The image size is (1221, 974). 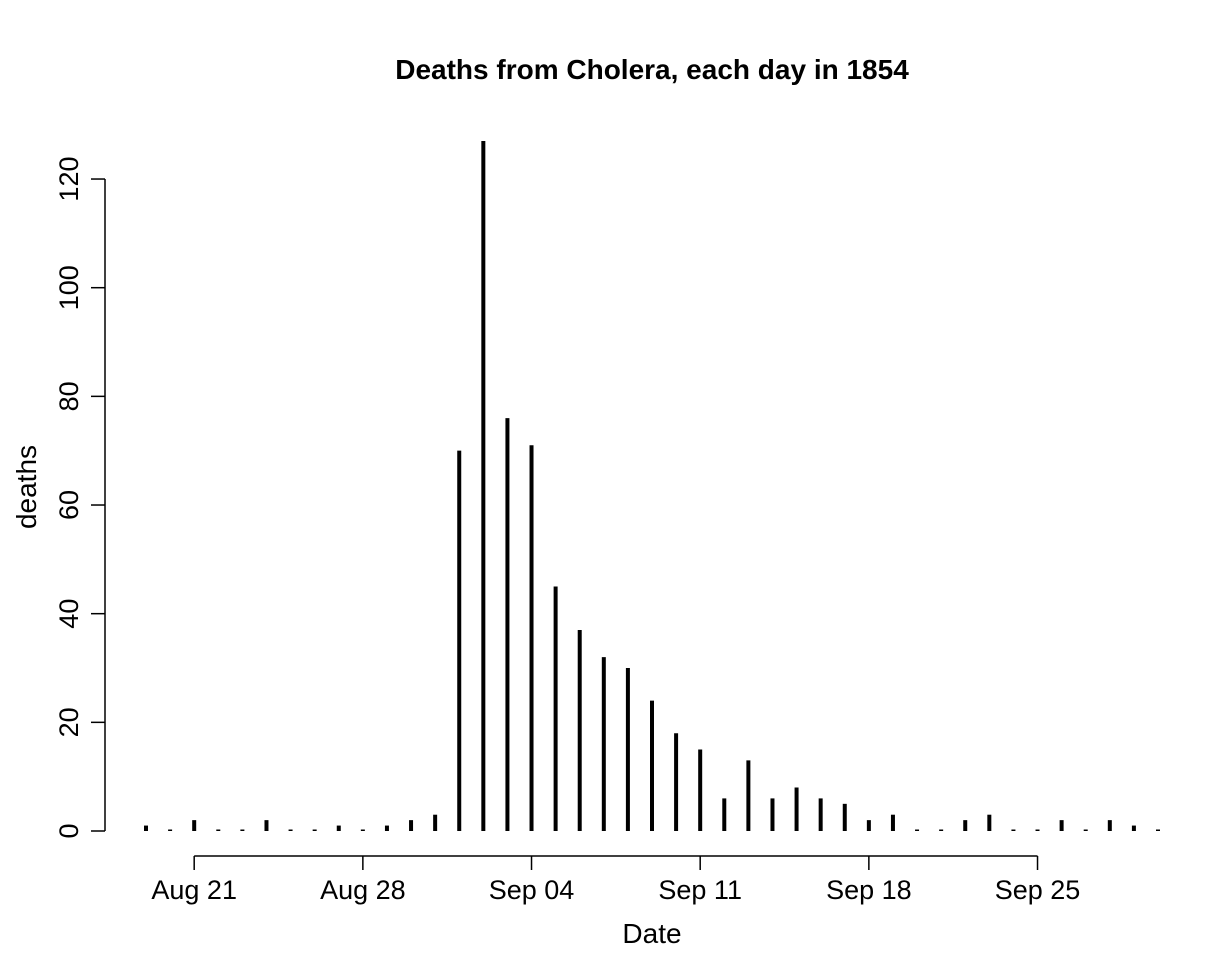 I want to click on y-tick-label: 120, so click(x=69, y=179).